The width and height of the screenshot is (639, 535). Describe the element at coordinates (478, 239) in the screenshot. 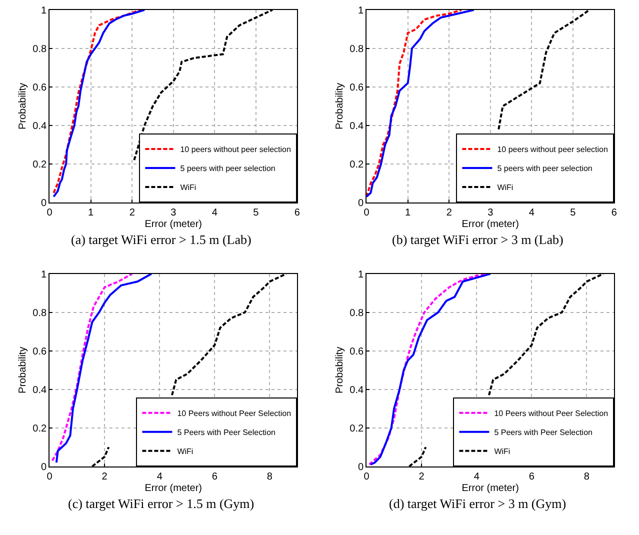

I see `text: (b) target WiFi error > 3 m (Lab)` at that location.